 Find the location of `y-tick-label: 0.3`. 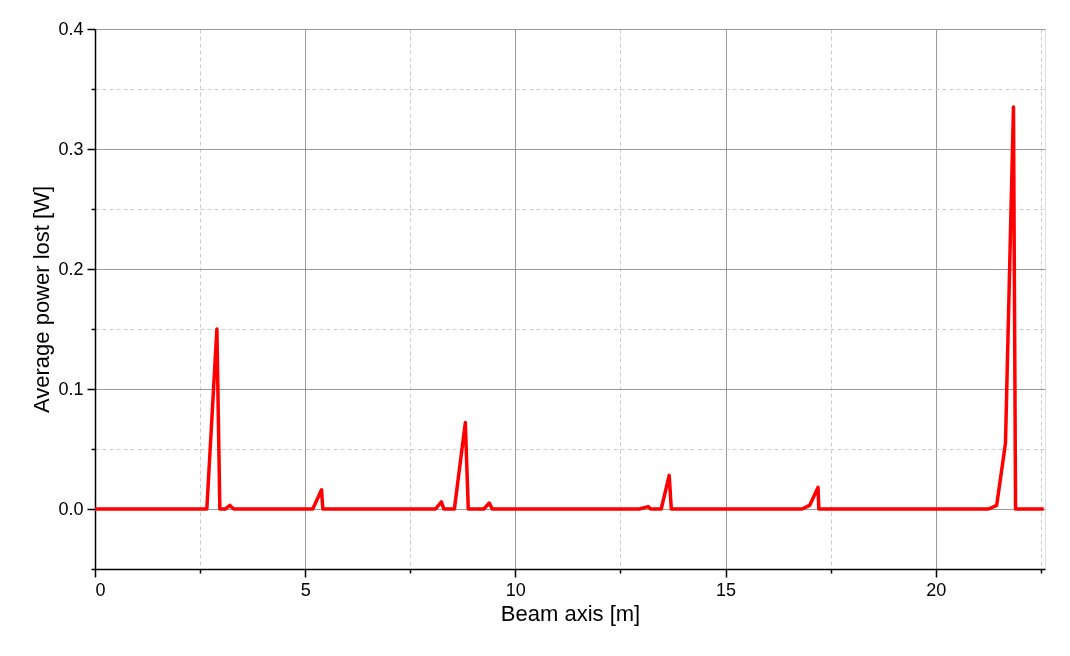

y-tick-label: 0.3 is located at coordinates (71, 148).